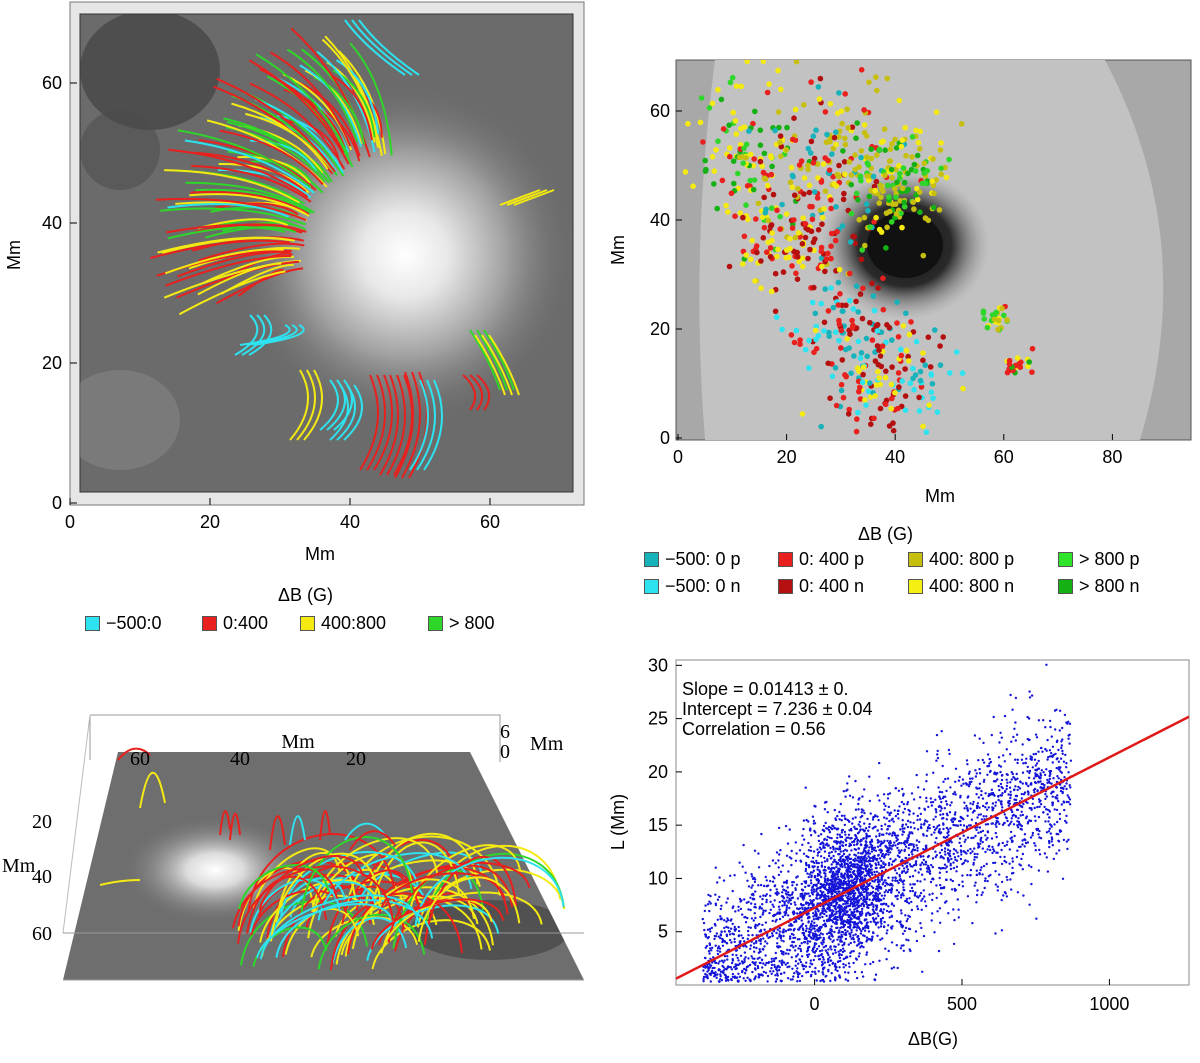  Describe the element at coordinates (52, 83) in the screenshot. I see `y-tick-label: 60` at that location.